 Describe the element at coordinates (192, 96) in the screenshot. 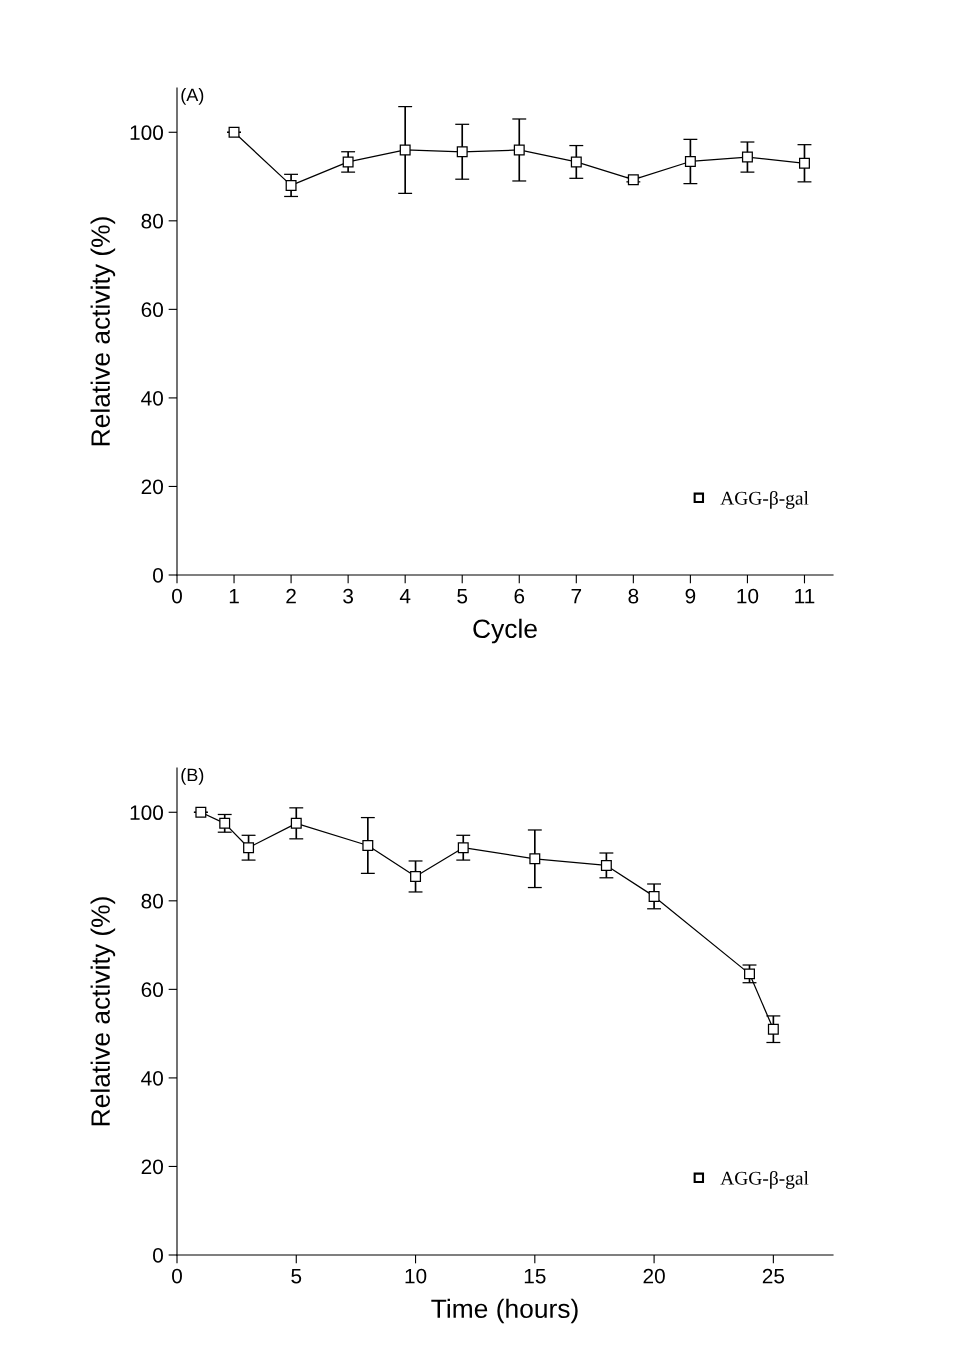

I see `annotation: (A)` at that location.